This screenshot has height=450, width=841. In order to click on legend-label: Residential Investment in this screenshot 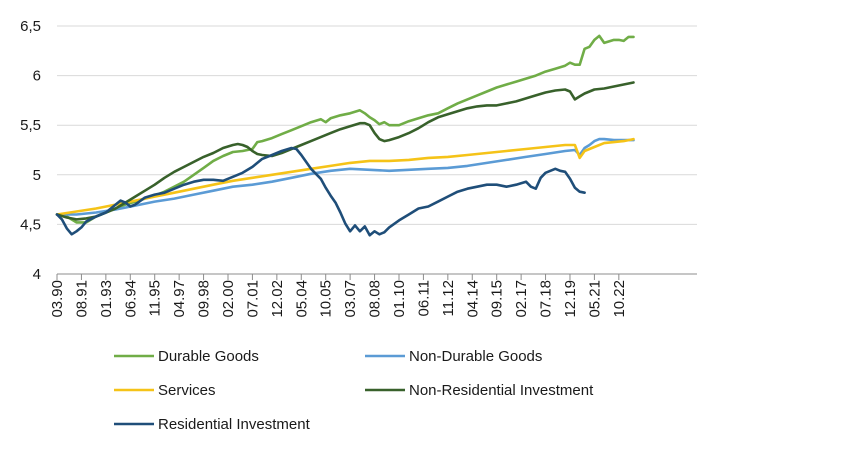, I will do `click(234, 424)`.